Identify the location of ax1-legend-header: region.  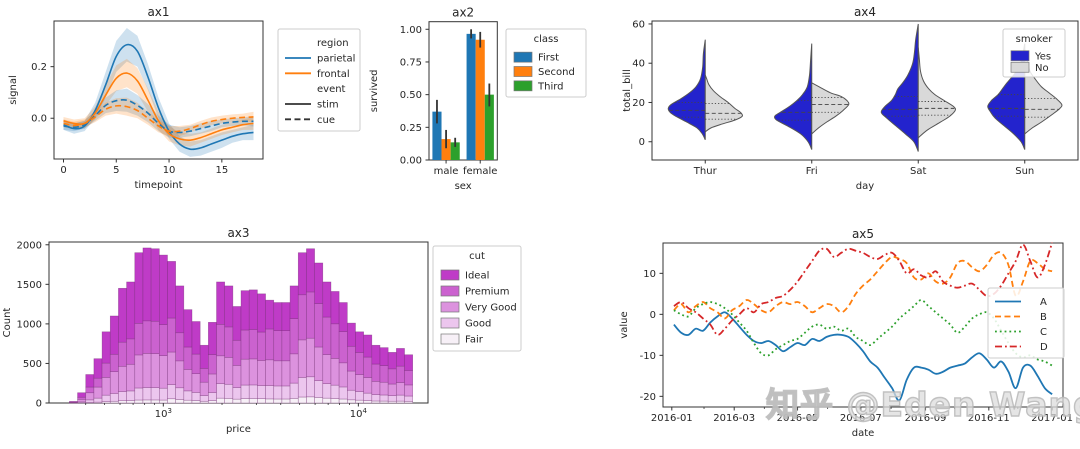
(333, 43).